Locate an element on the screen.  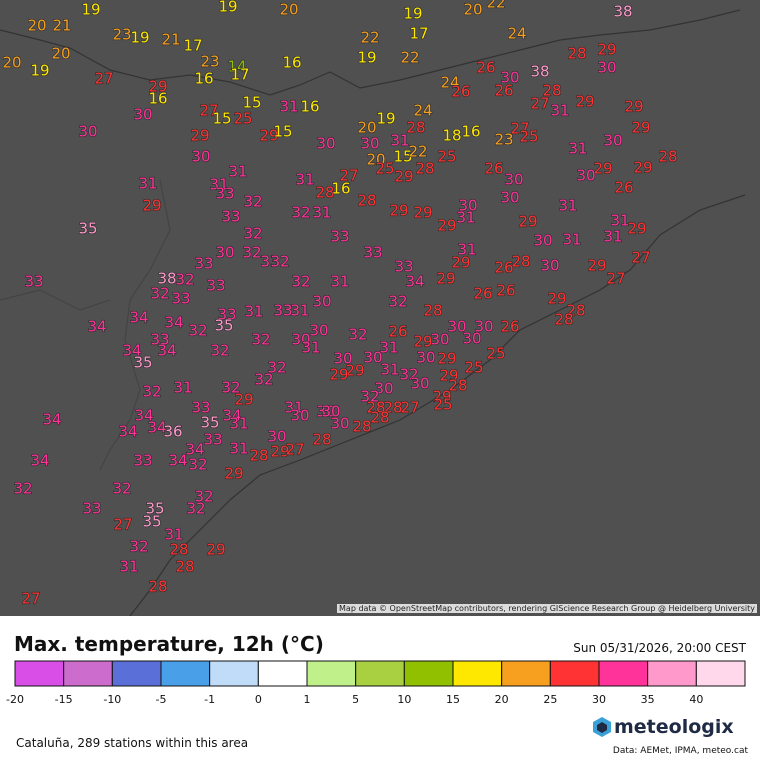
legend-label: 0 is located at coordinates (258, 699).